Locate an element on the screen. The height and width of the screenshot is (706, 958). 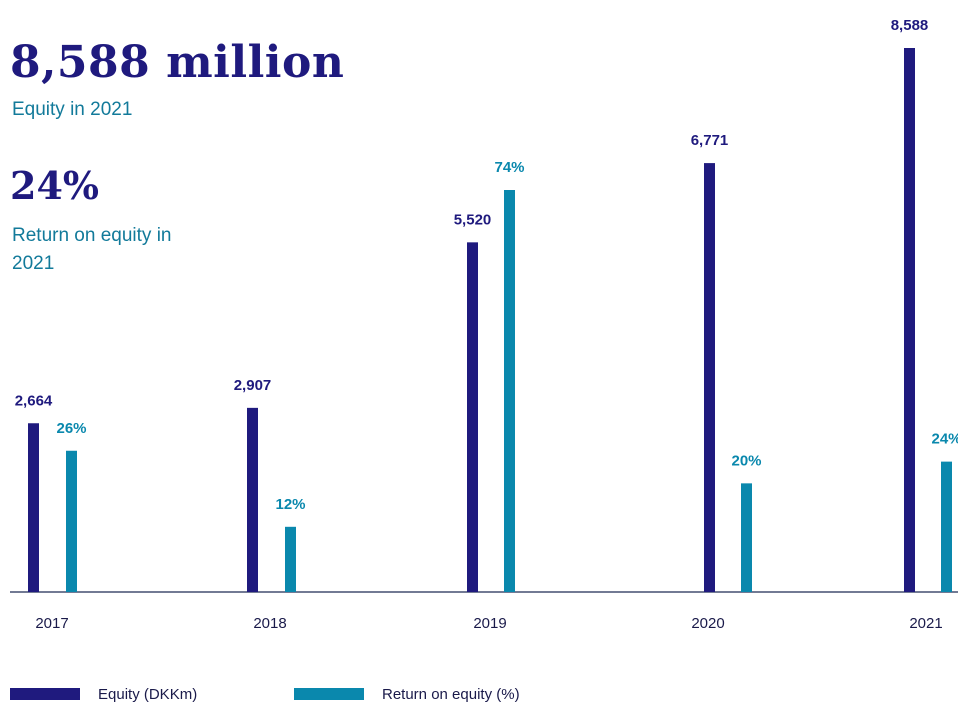
equity-bar-2019 is located at coordinates (472, 417).